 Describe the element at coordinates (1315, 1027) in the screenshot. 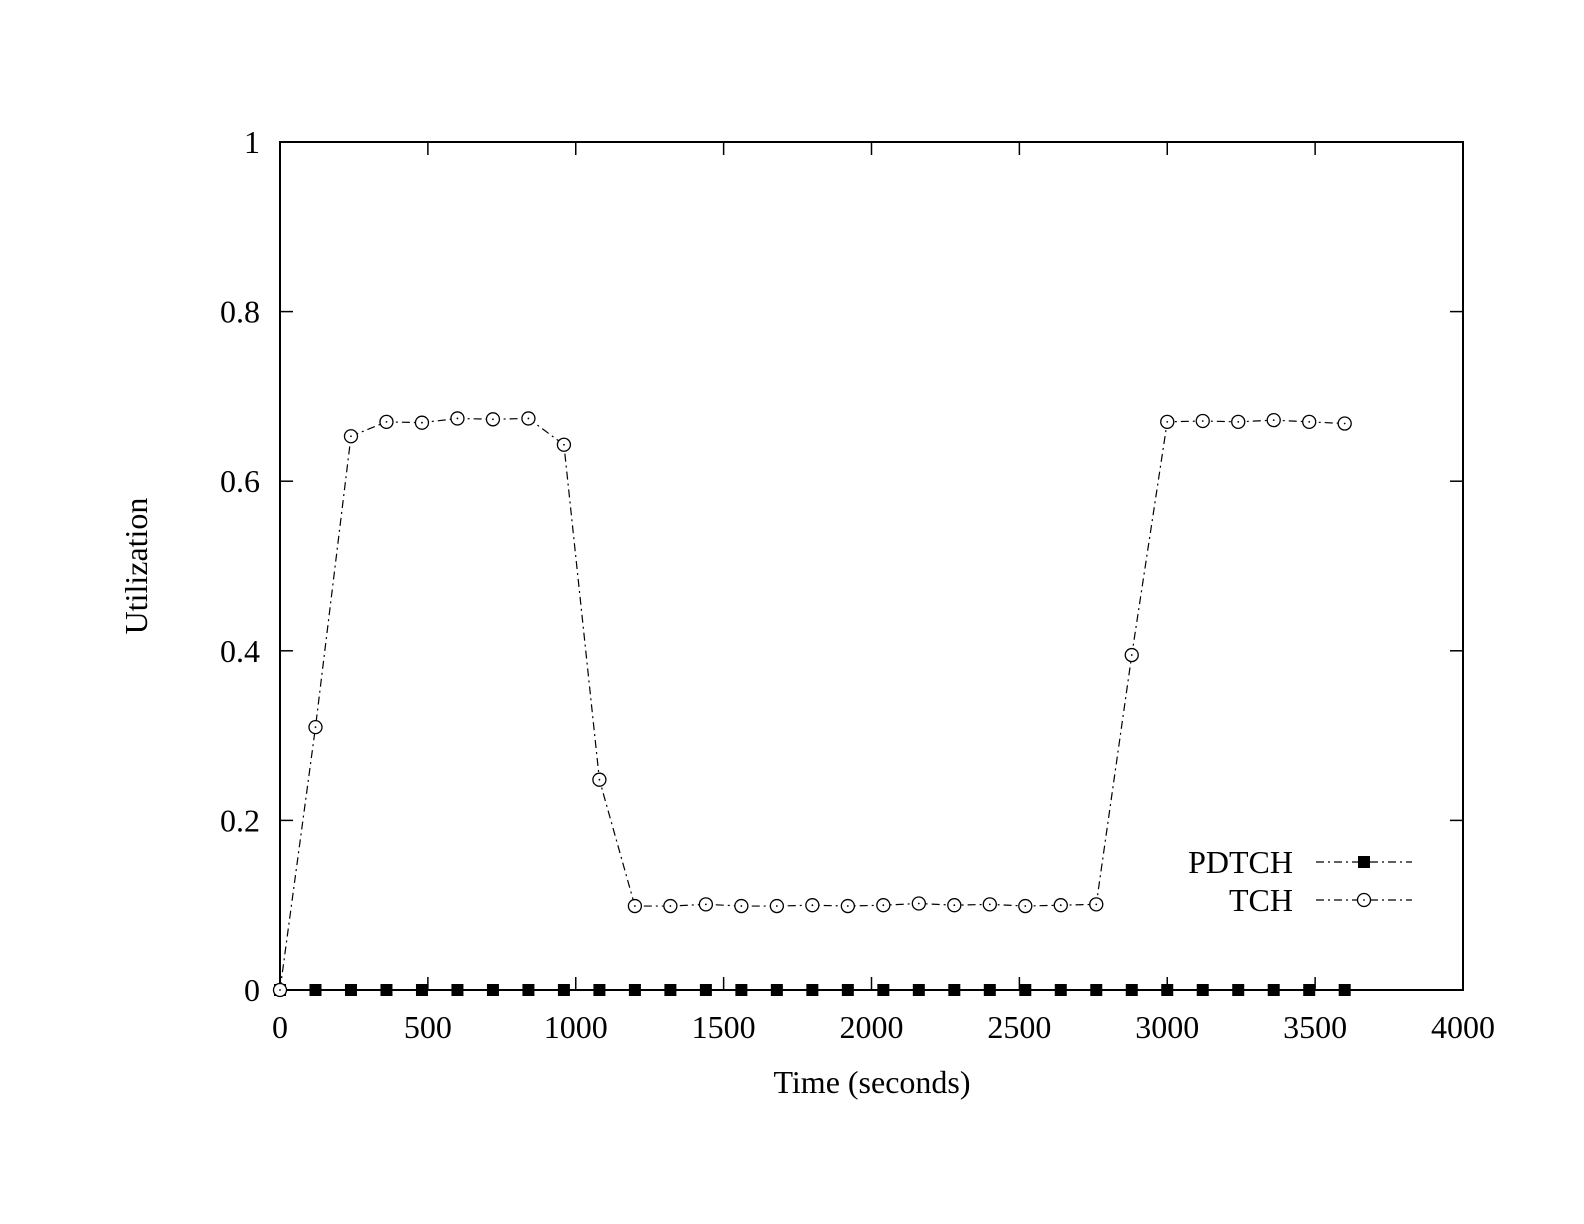

I see `x-tick-label: 3500` at that location.